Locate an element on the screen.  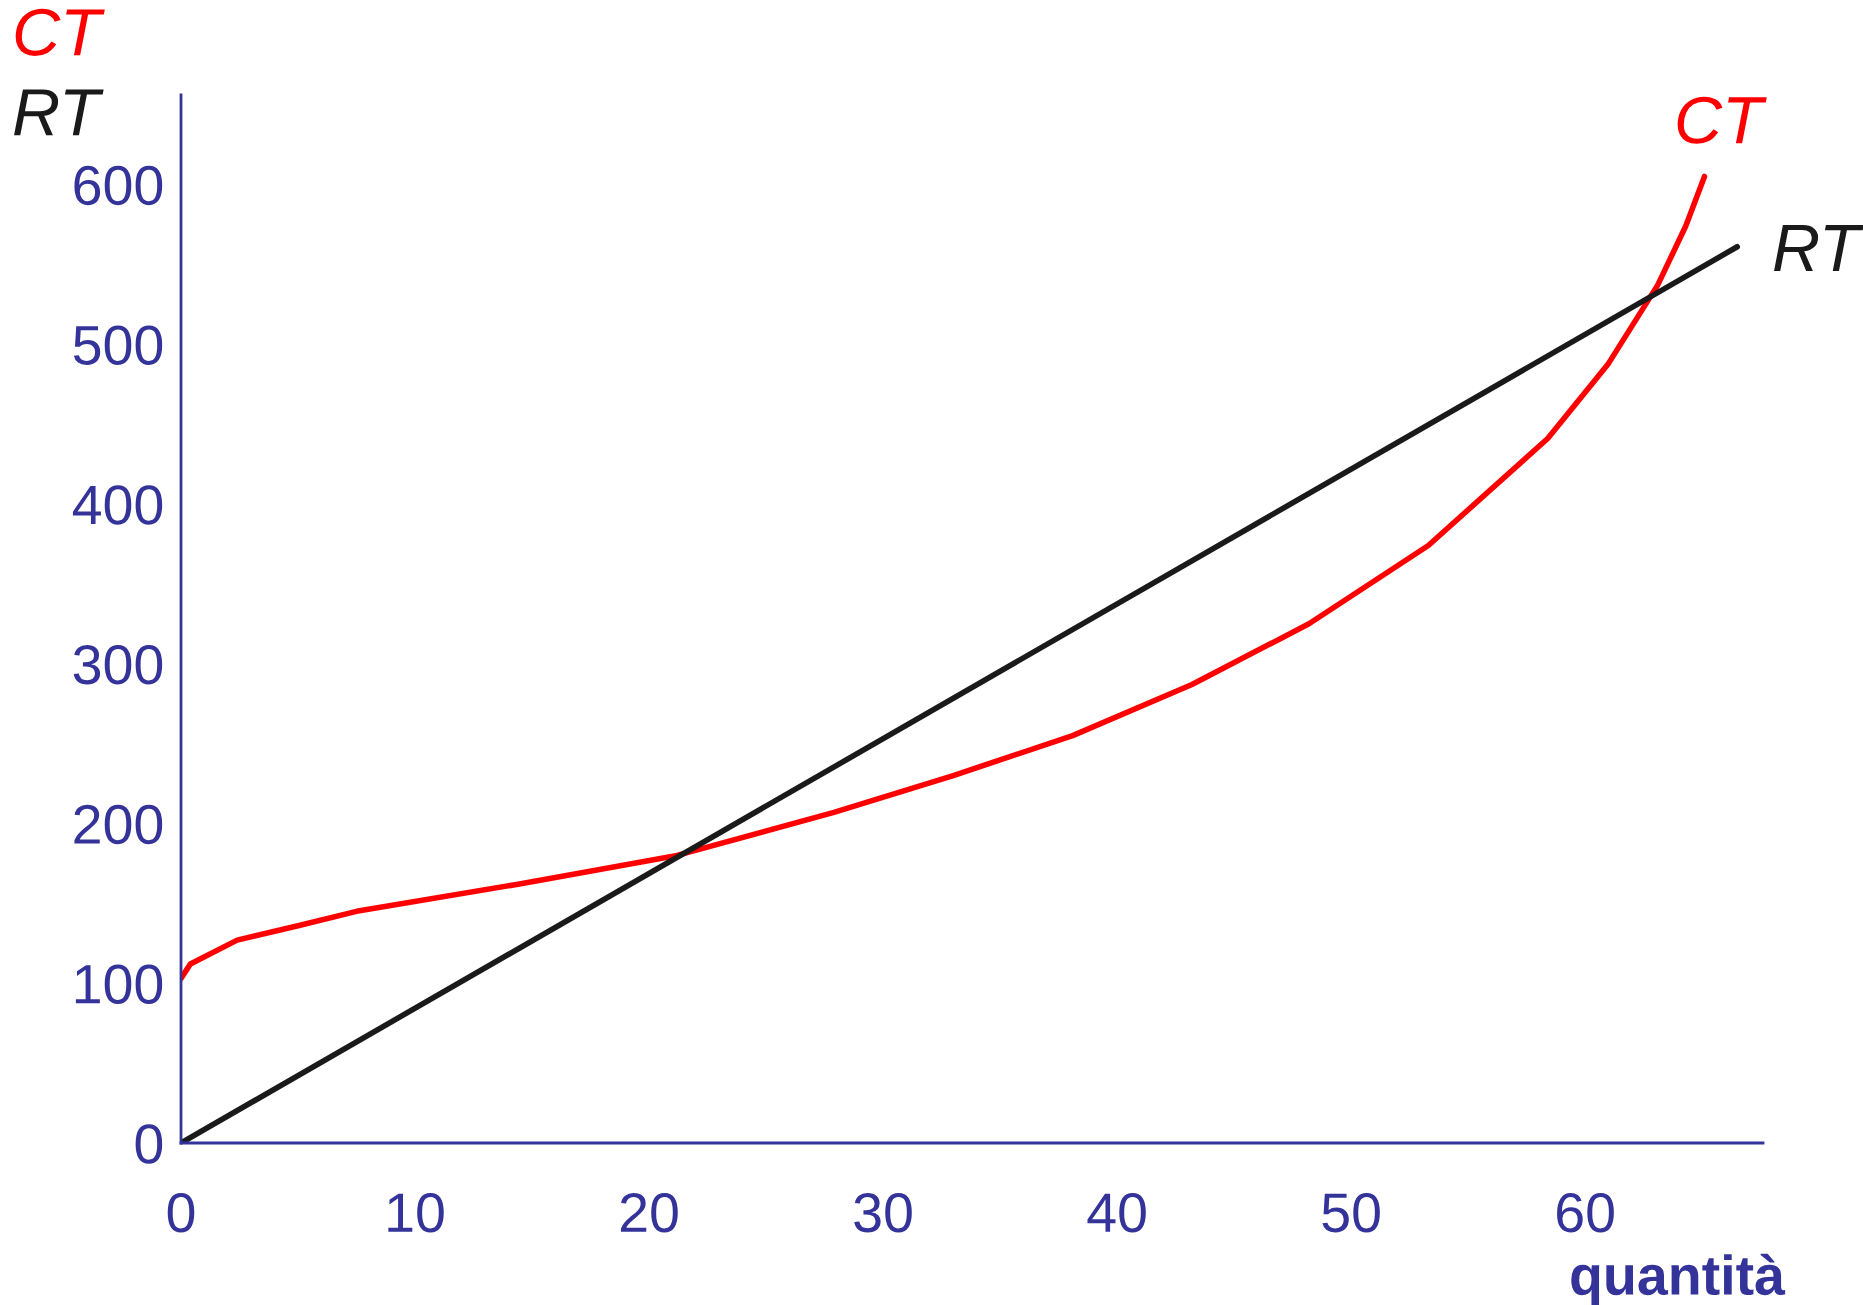
x-tick-label: 60 is located at coordinates (1585, 1213).